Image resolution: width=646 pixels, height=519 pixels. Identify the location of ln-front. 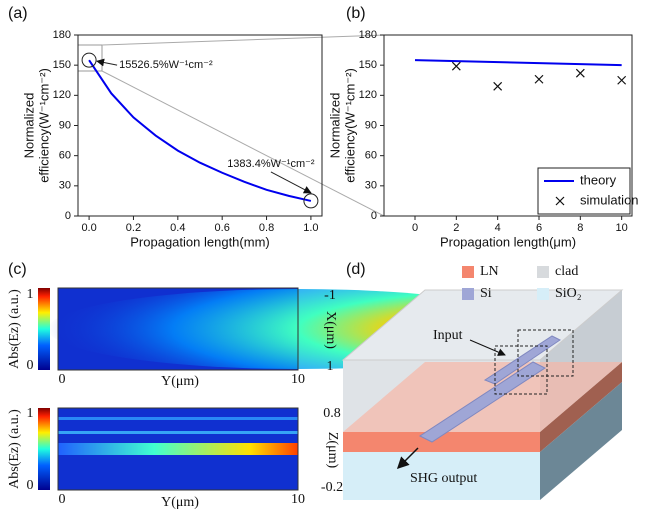
(441, 442).